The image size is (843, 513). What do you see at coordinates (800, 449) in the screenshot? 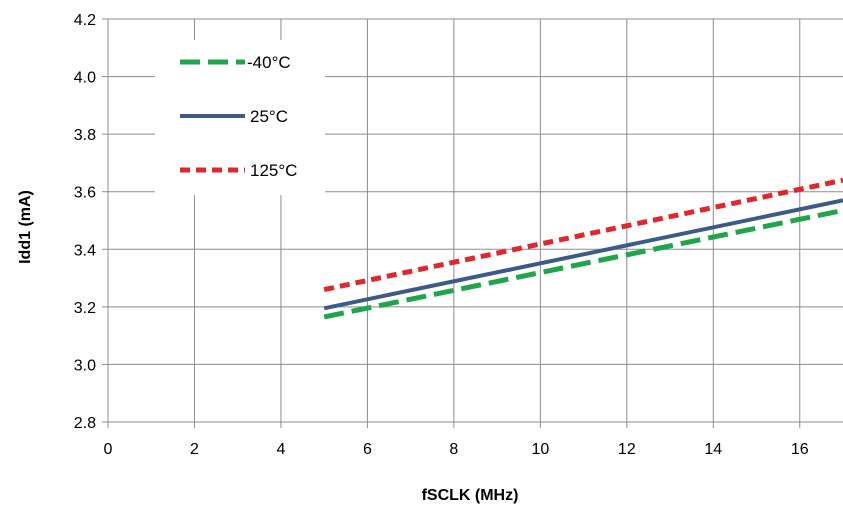
I see `x-tick-label-8: 16` at bounding box center [800, 449].